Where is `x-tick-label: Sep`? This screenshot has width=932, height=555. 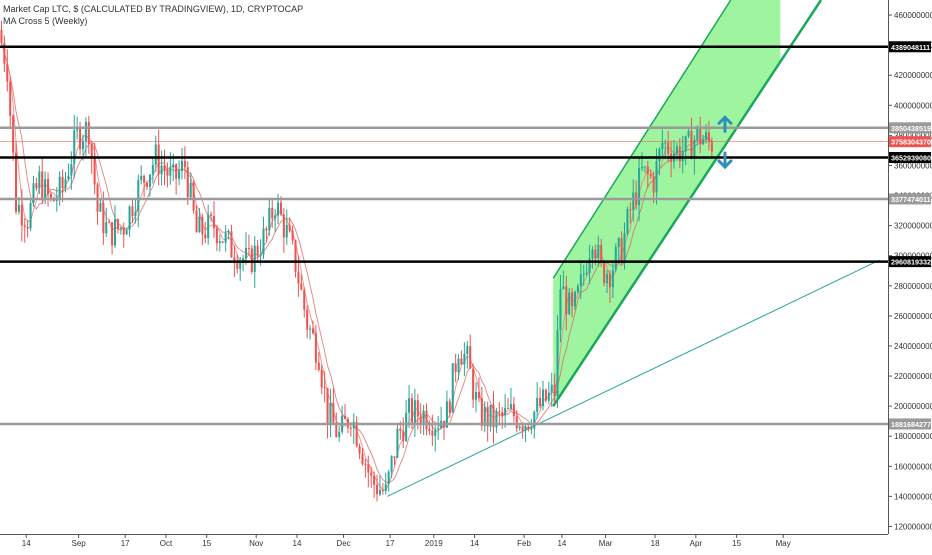
x-tick-label: Sep is located at coordinates (78, 543).